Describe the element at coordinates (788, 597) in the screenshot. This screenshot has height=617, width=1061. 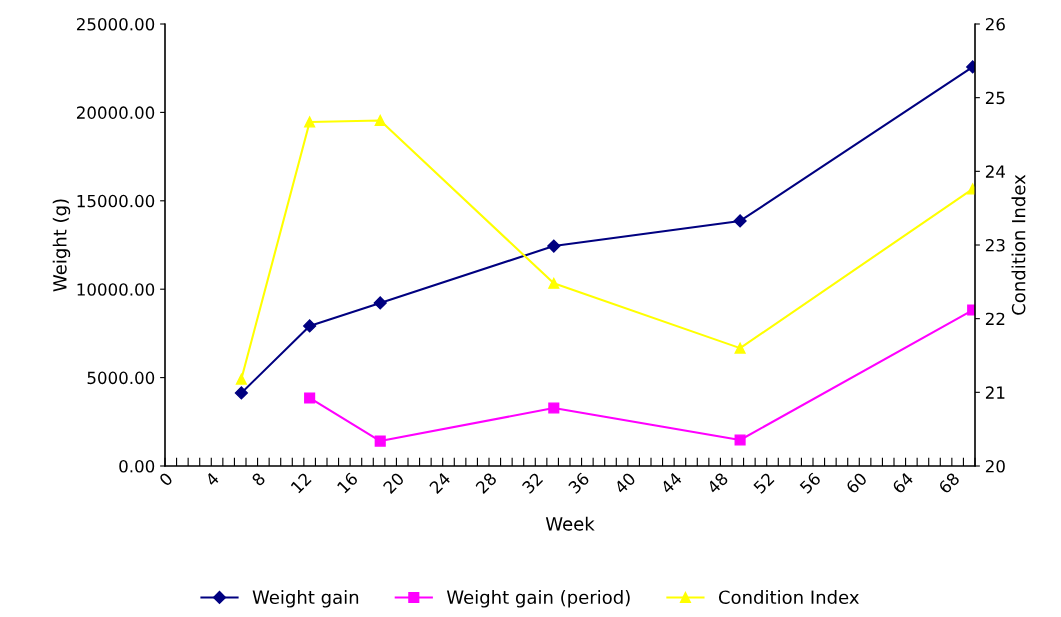
I see `legend-label: Condition Index` at that location.